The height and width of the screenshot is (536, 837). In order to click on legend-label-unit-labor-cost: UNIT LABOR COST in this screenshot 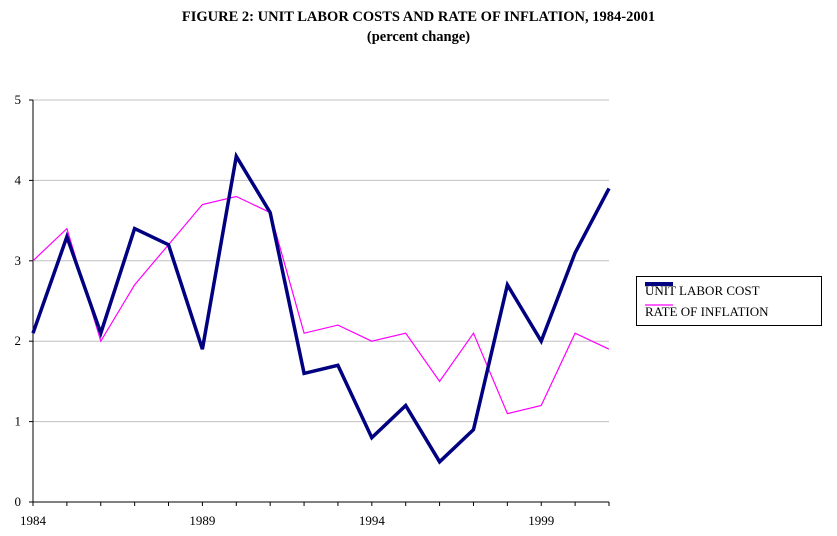, I will do `click(702, 290)`.